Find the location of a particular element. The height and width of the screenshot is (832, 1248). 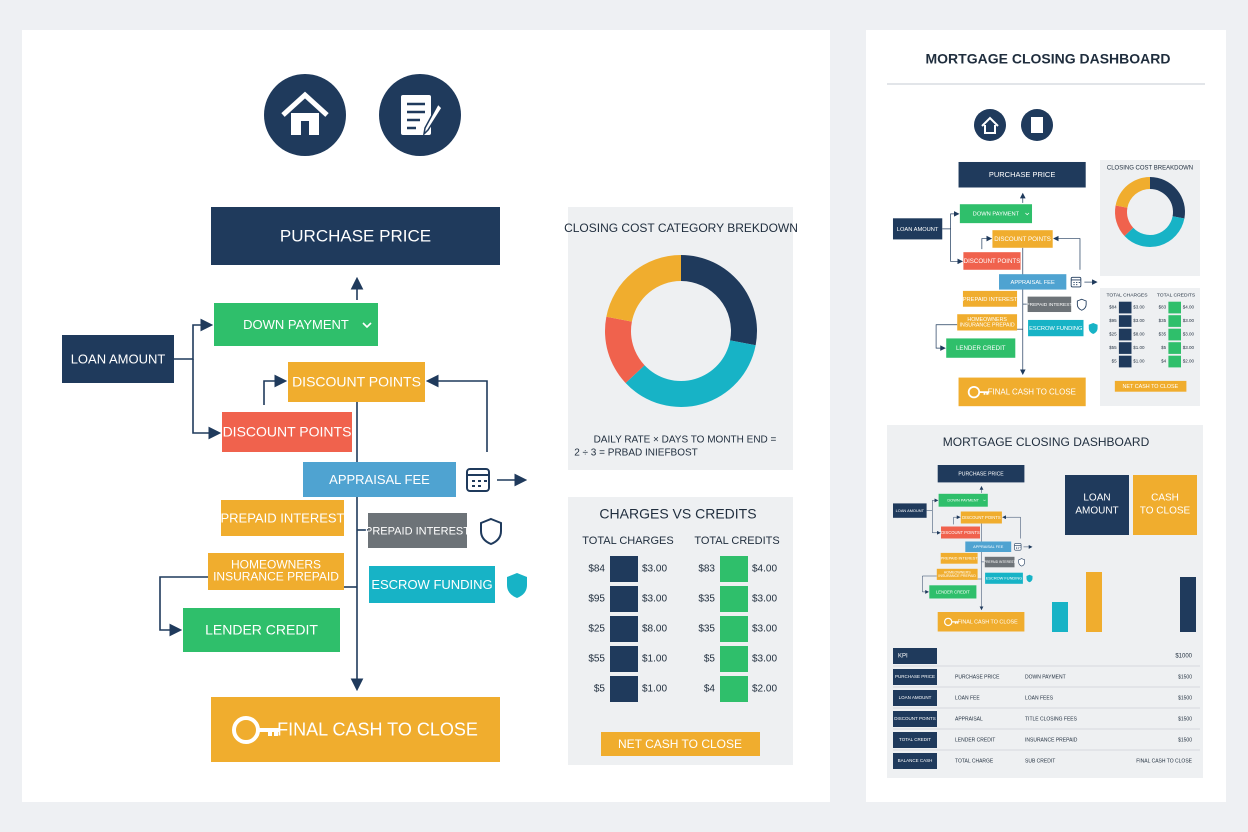

column-header: TOTAL CREDITS is located at coordinates (1176, 295).